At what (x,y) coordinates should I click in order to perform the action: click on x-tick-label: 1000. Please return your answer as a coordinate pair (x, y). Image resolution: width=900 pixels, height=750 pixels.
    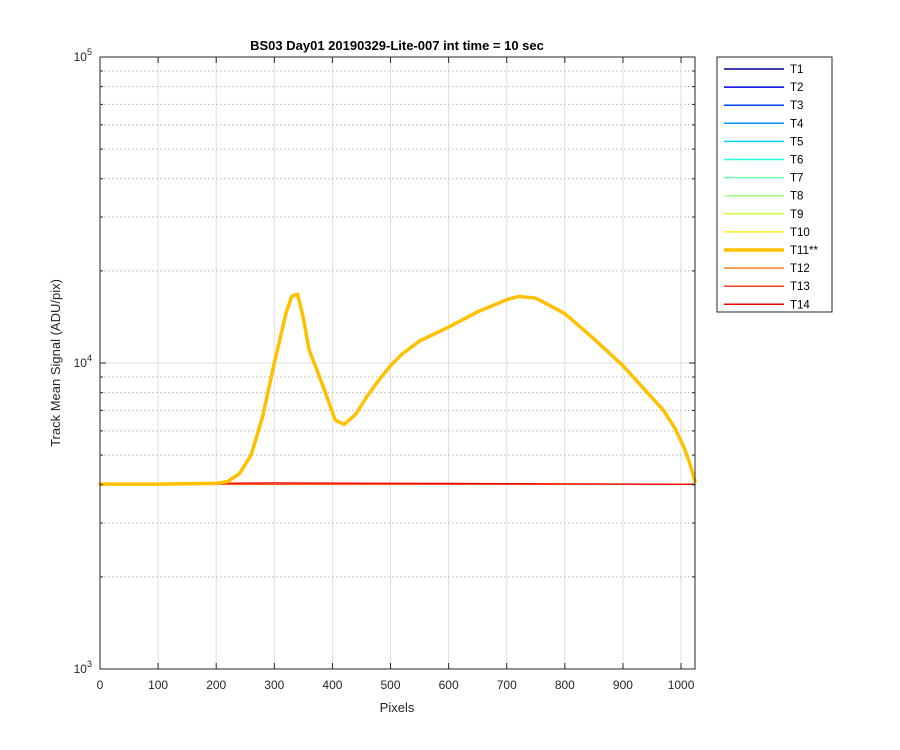
    Looking at the image, I should click on (681, 685).